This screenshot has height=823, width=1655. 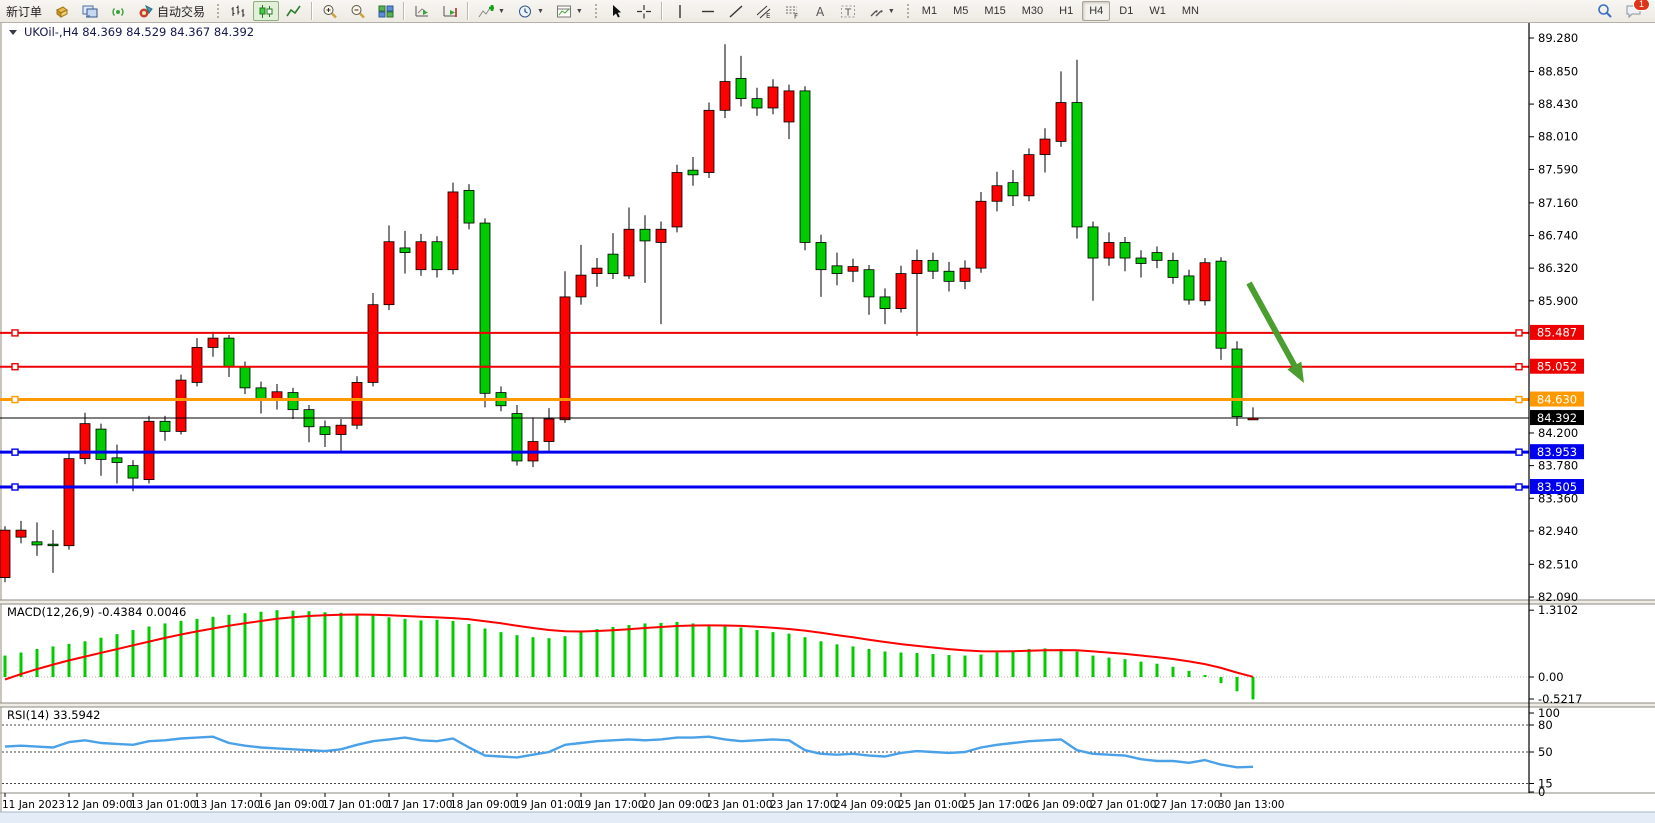 What do you see at coordinates (1558, 564) in the screenshot?
I see `price-tick-label: 82.510` at bounding box center [1558, 564].